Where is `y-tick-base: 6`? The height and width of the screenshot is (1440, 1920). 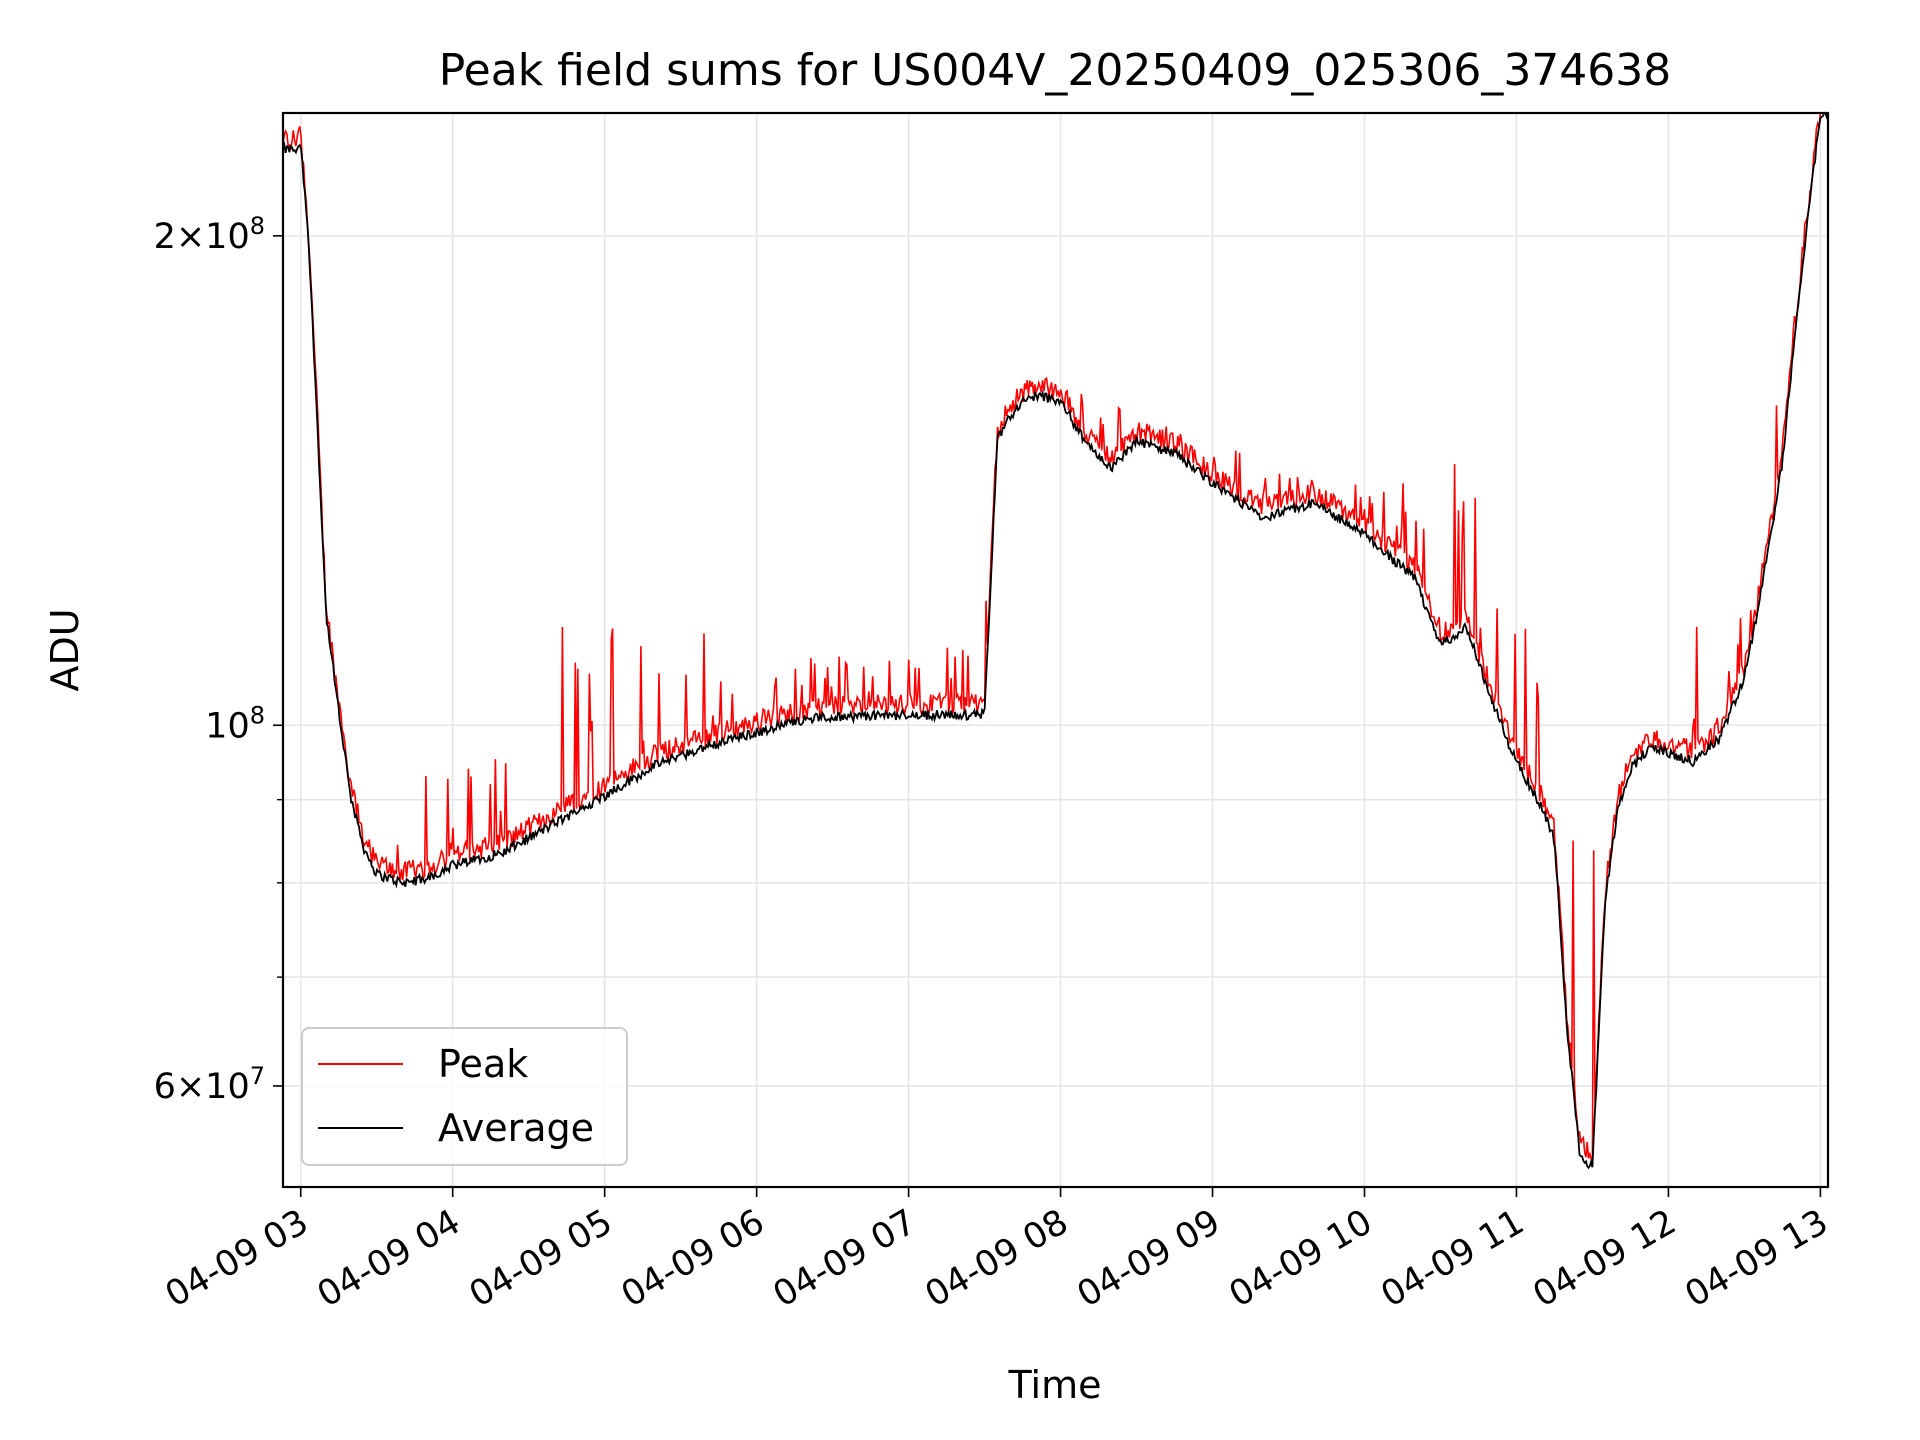 y-tick-base: 6 is located at coordinates (165, 1087).